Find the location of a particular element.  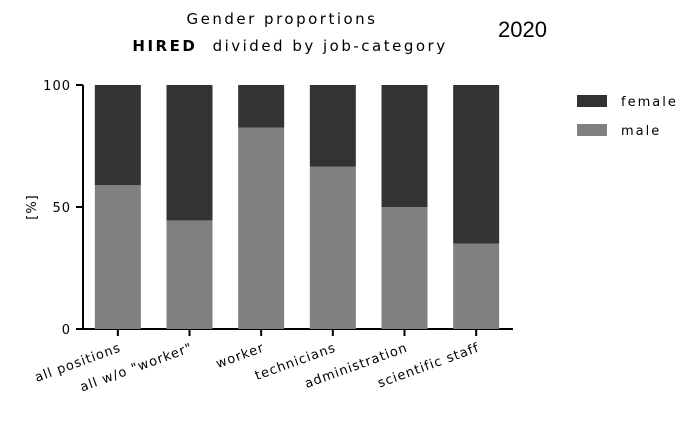

y-tick-label-100: 100 is located at coordinates (57, 86).